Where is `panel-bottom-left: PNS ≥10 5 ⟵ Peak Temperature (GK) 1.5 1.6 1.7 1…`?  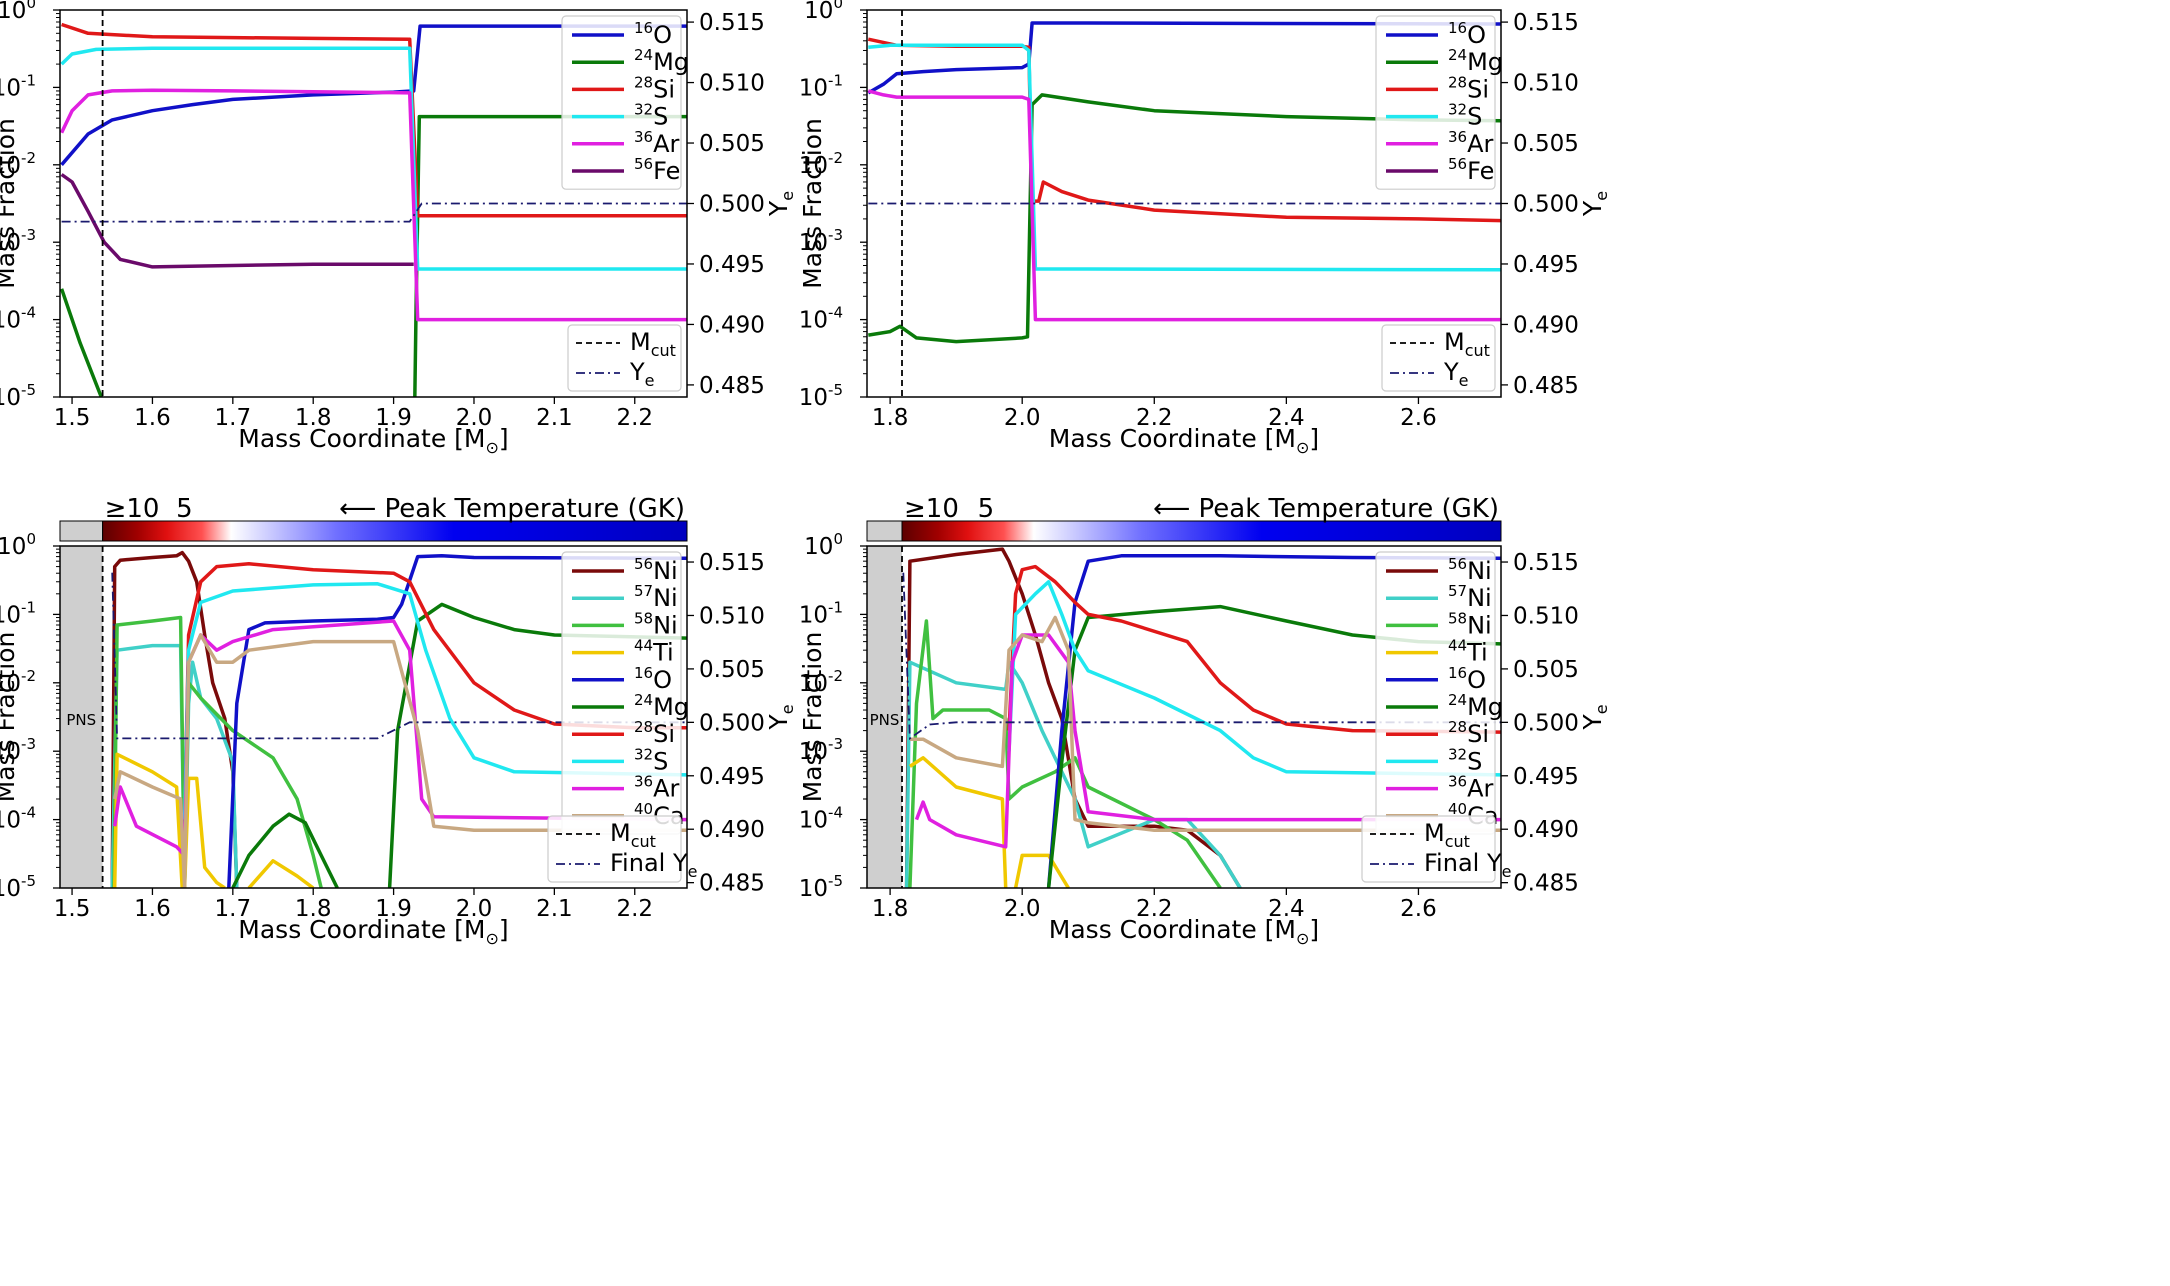 panel-bottom-left: PNS ≥10 5 ⟵ Peak Temperature (GK) 1.5 1.6 1.7 1… is located at coordinates (398, 721).